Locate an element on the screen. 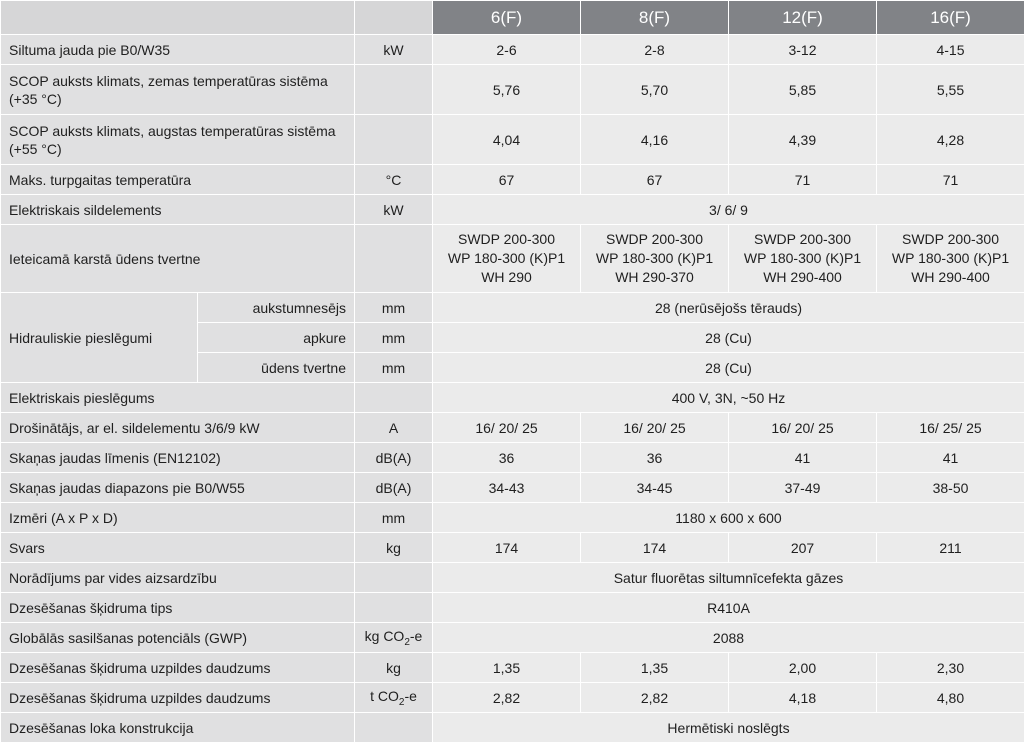 This screenshot has width=1024, height=743. tank-line: WH 290-370 is located at coordinates (654, 277).